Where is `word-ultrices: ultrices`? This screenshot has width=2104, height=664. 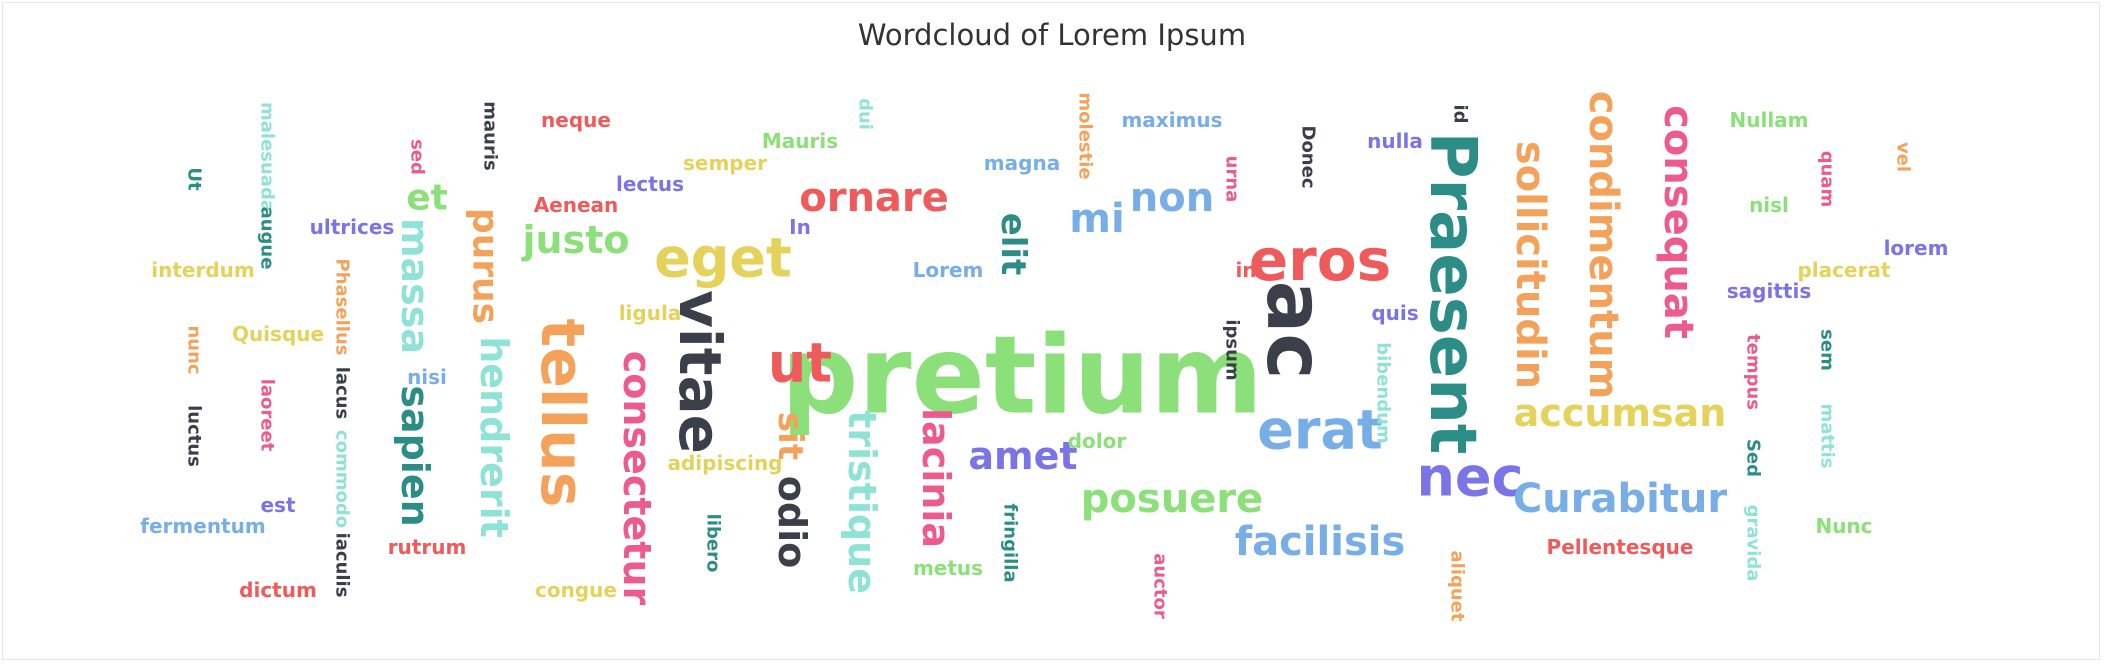 word-ultrices: ultrices is located at coordinates (352, 227).